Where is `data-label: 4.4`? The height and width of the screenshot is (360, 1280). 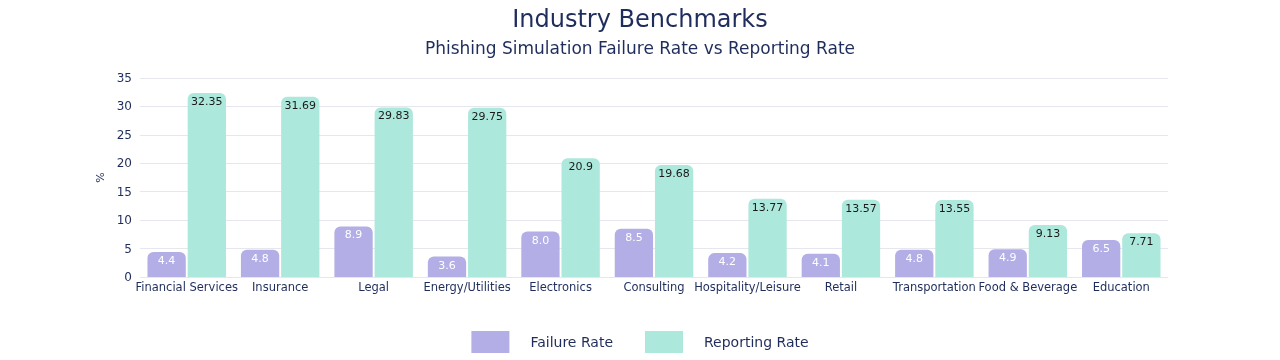 data-label: 4.4 is located at coordinates (166, 260).